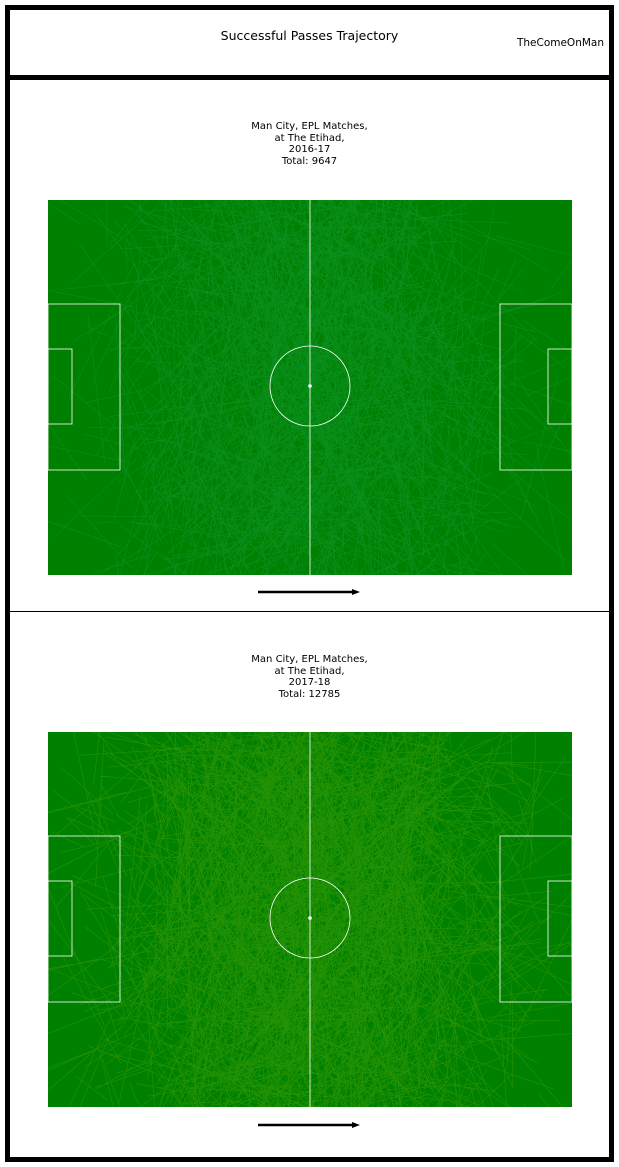  Describe the element at coordinates (309, 161) in the screenshot. I see `panel-title-line: Total: 9647` at that location.